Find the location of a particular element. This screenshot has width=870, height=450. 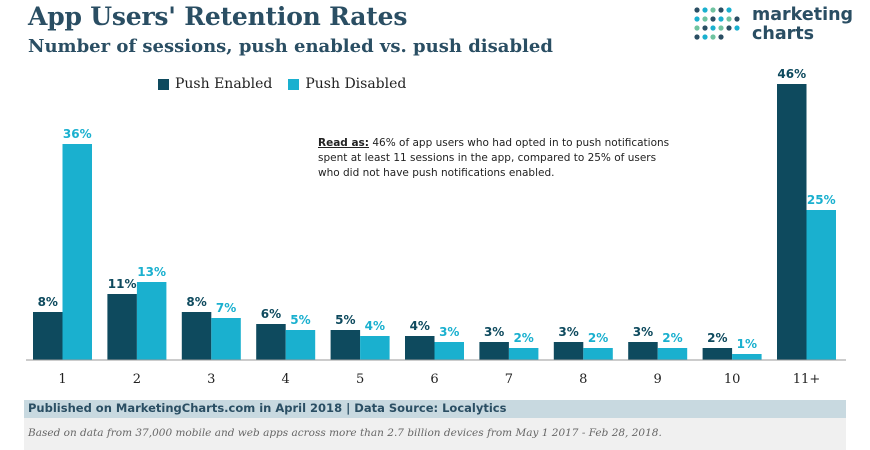

x-tick-label: 9 is located at coordinates (658, 379).